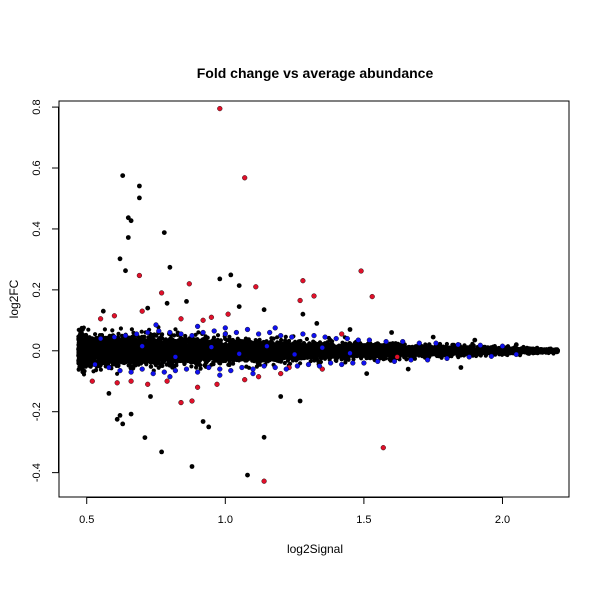 This screenshot has width=600, height=600. Describe the element at coordinates (315, 73) in the screenshot. I see `chart-title: Fold change vs average abundance` at that location.